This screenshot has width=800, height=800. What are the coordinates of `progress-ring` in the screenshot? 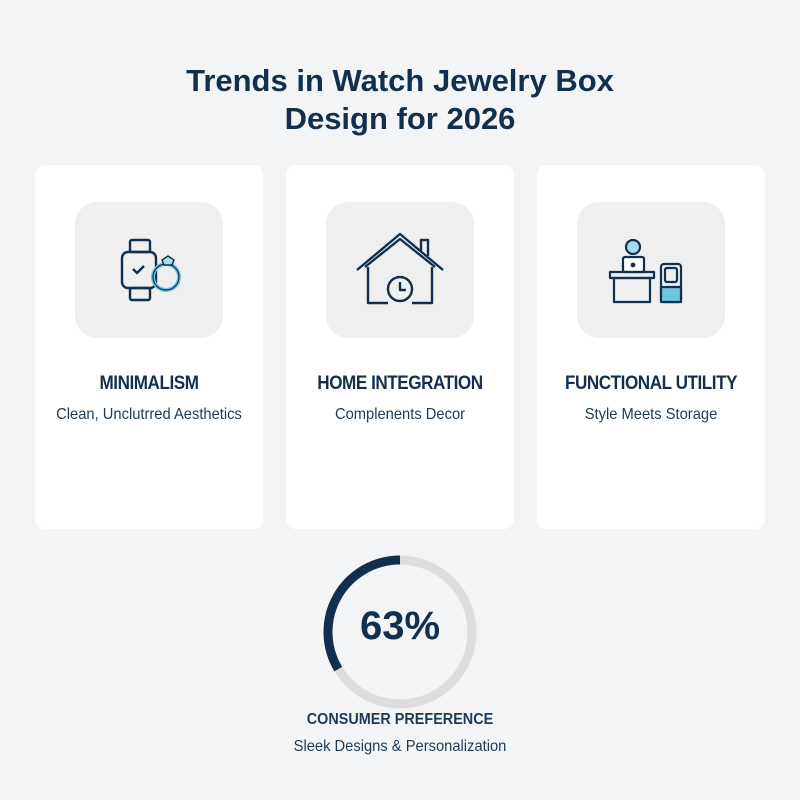 It's located at (400, 632).